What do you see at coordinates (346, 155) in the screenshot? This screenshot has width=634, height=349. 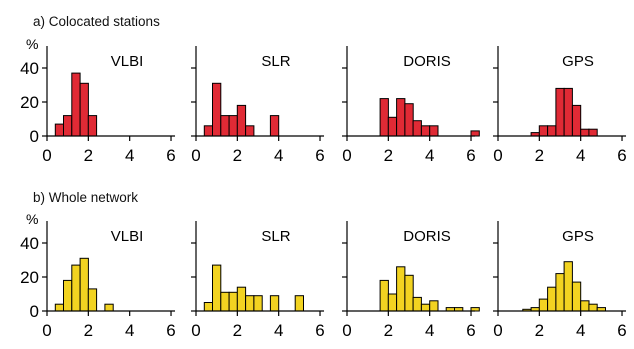 I see `x-tick-label-doris-colocated-0: 0` at bounding box center [346, 155].